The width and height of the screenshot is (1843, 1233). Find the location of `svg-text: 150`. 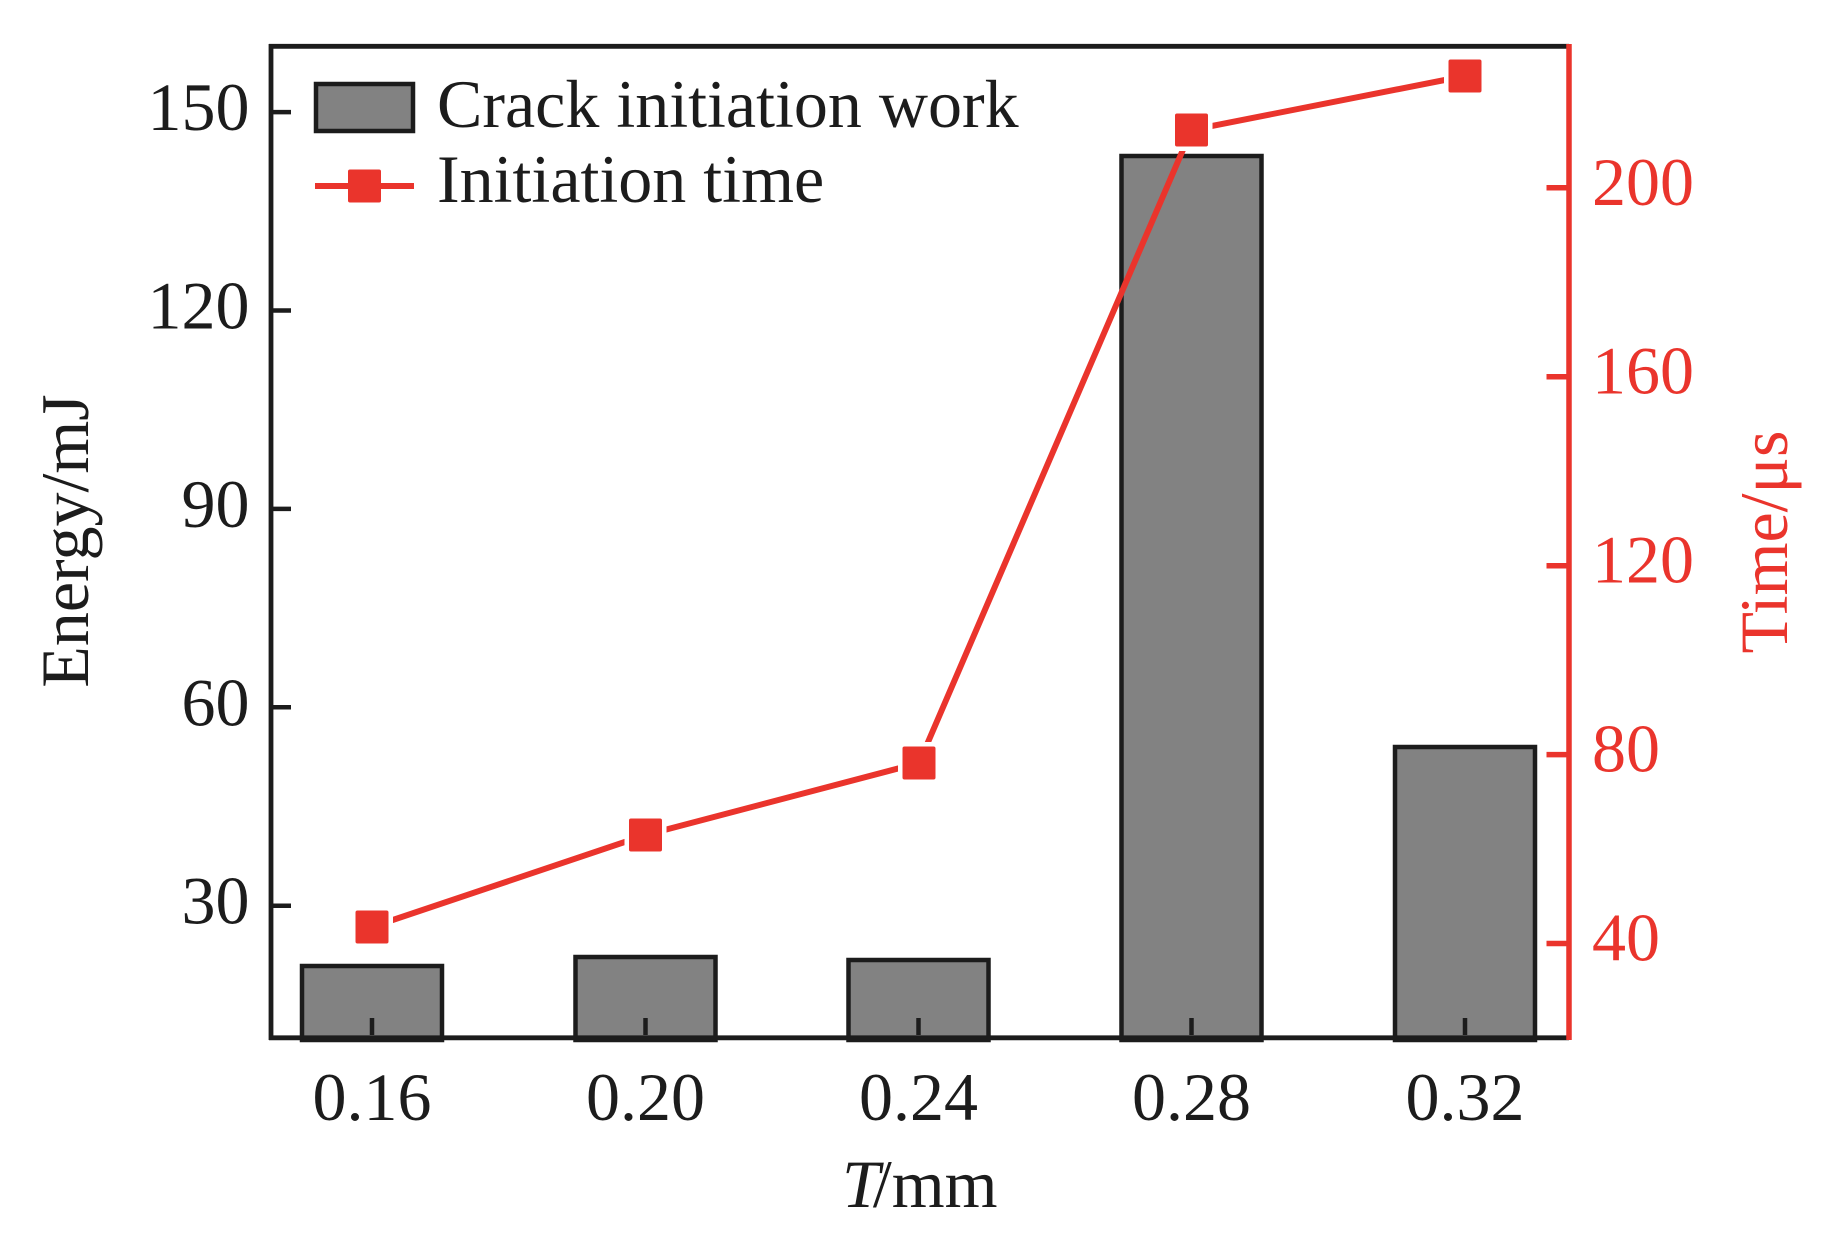

svg-text: 150 is located at coordinates (199, 107).